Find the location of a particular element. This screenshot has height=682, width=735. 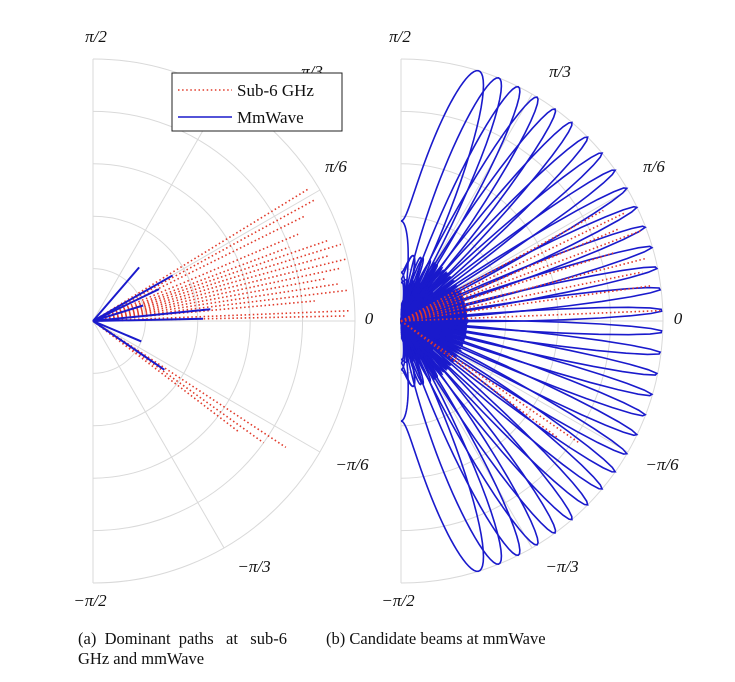

caption-a-line2: GHz and mmWave is located at coordinates (141, 658).